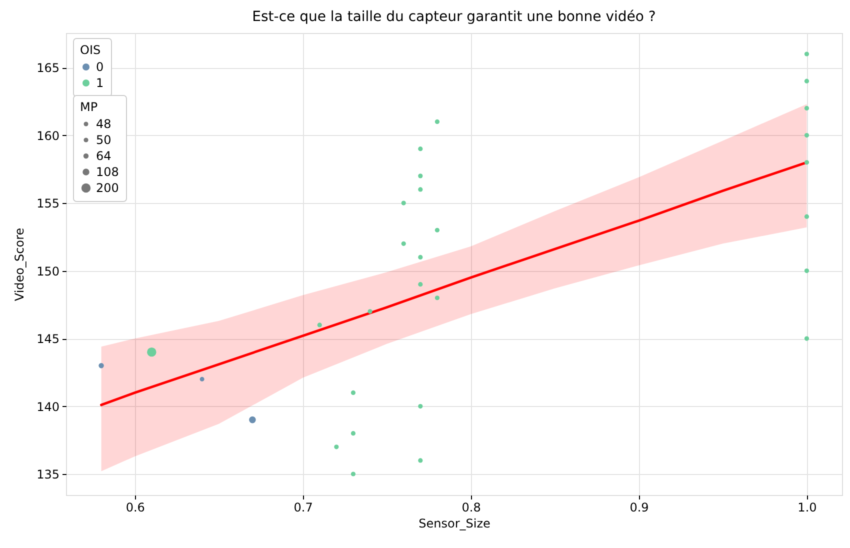 The image size is (850, 548). Describe the element at coordinates (454, 523) in the screenshot. I see `x-axis-title: Sensor_Size` at that location.